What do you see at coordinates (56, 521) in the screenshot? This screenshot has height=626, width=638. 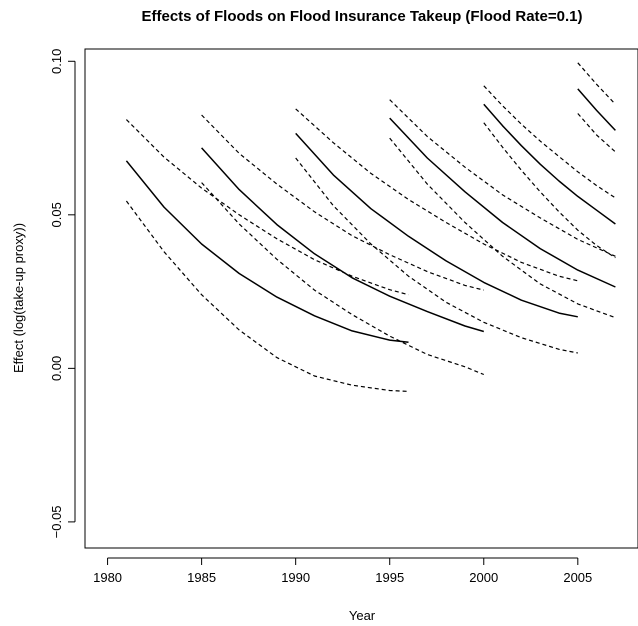 I see `y-tick-label-0: −0.05` at bounding box center [56, 521].